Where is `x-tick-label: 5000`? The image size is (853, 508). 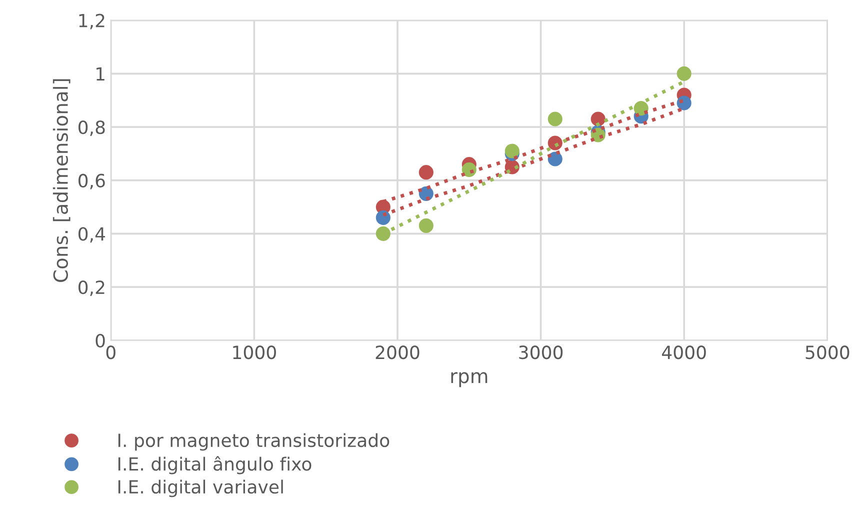
x-tick-label: 5000 is located at coordinates (828, 353).